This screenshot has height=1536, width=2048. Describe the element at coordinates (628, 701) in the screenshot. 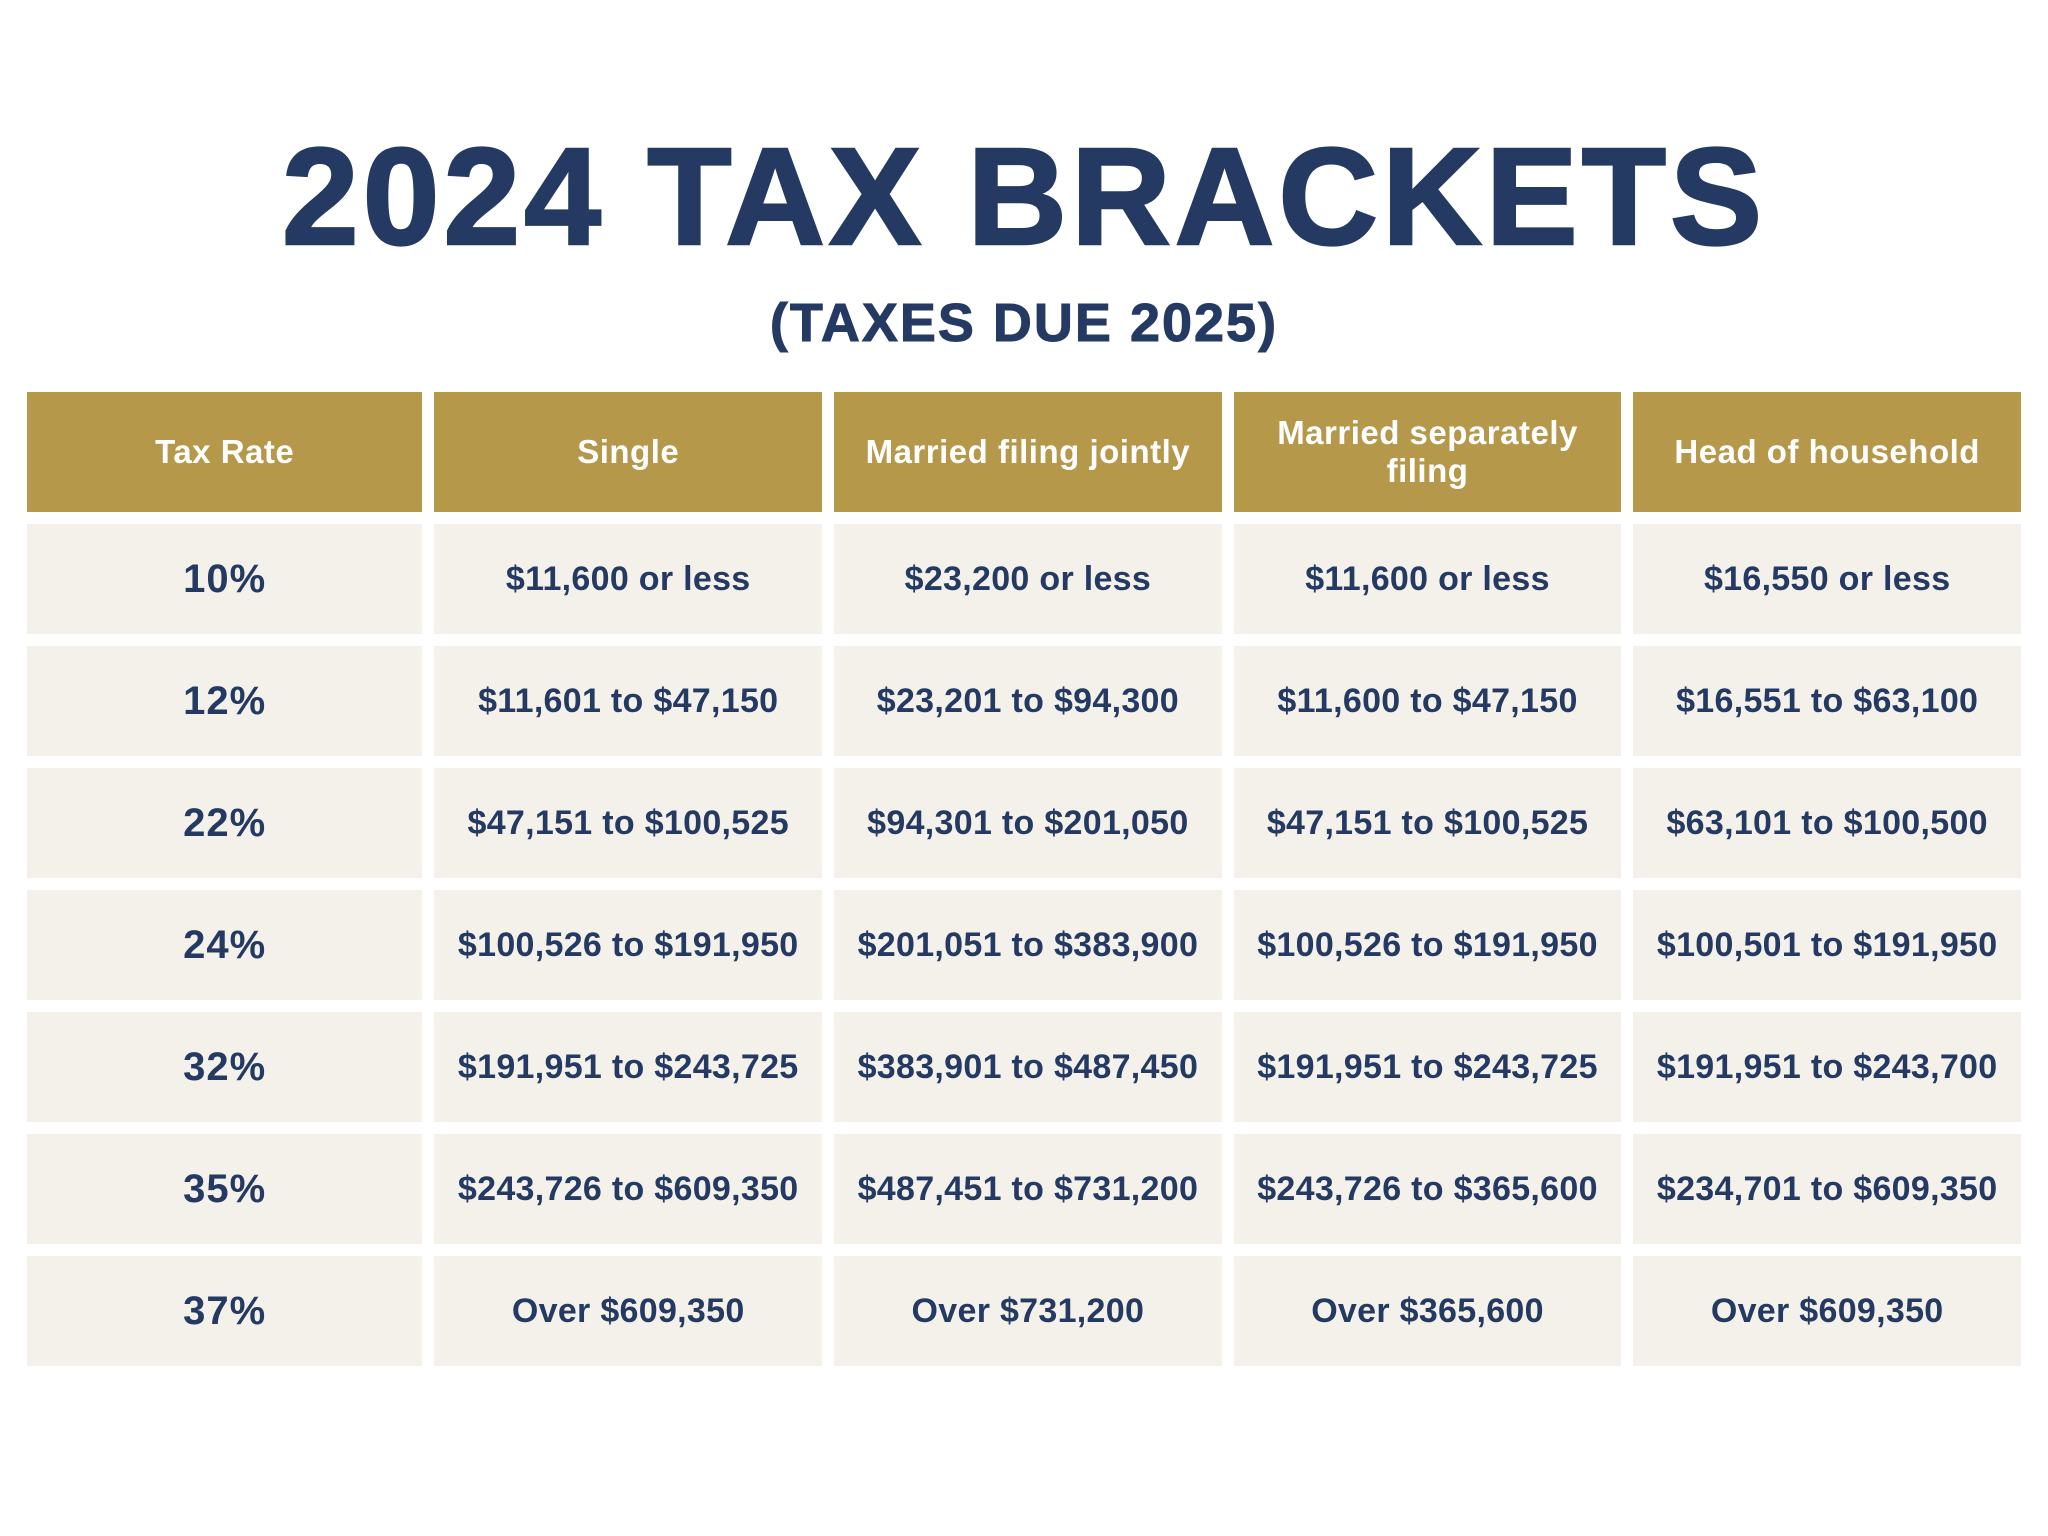

I see `value-cell: $11,601 to $47,150` at that location.